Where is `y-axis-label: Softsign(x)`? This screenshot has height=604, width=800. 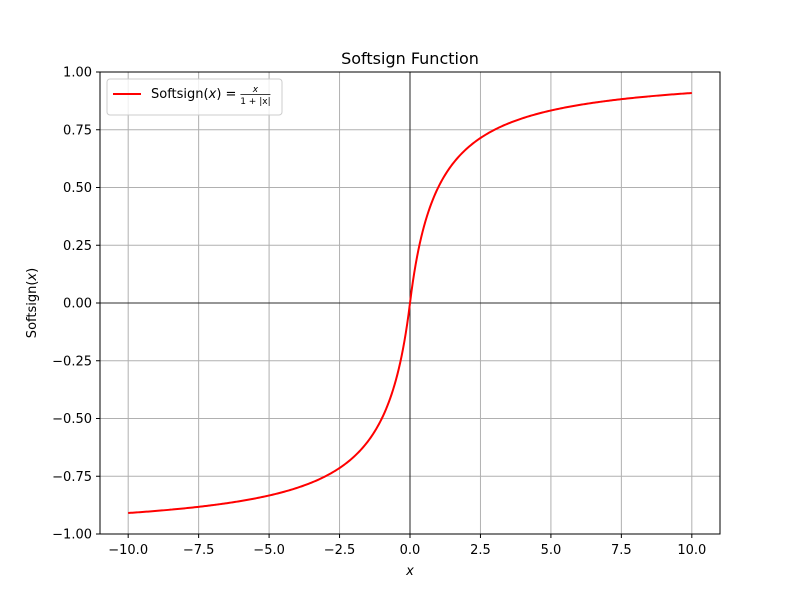
y-axis-label: Softsign(x) is located at coordinates (32, 303).